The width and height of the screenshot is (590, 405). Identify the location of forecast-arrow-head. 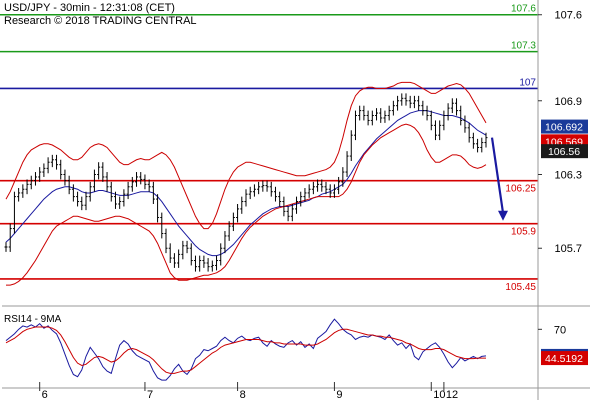
(503, 215).